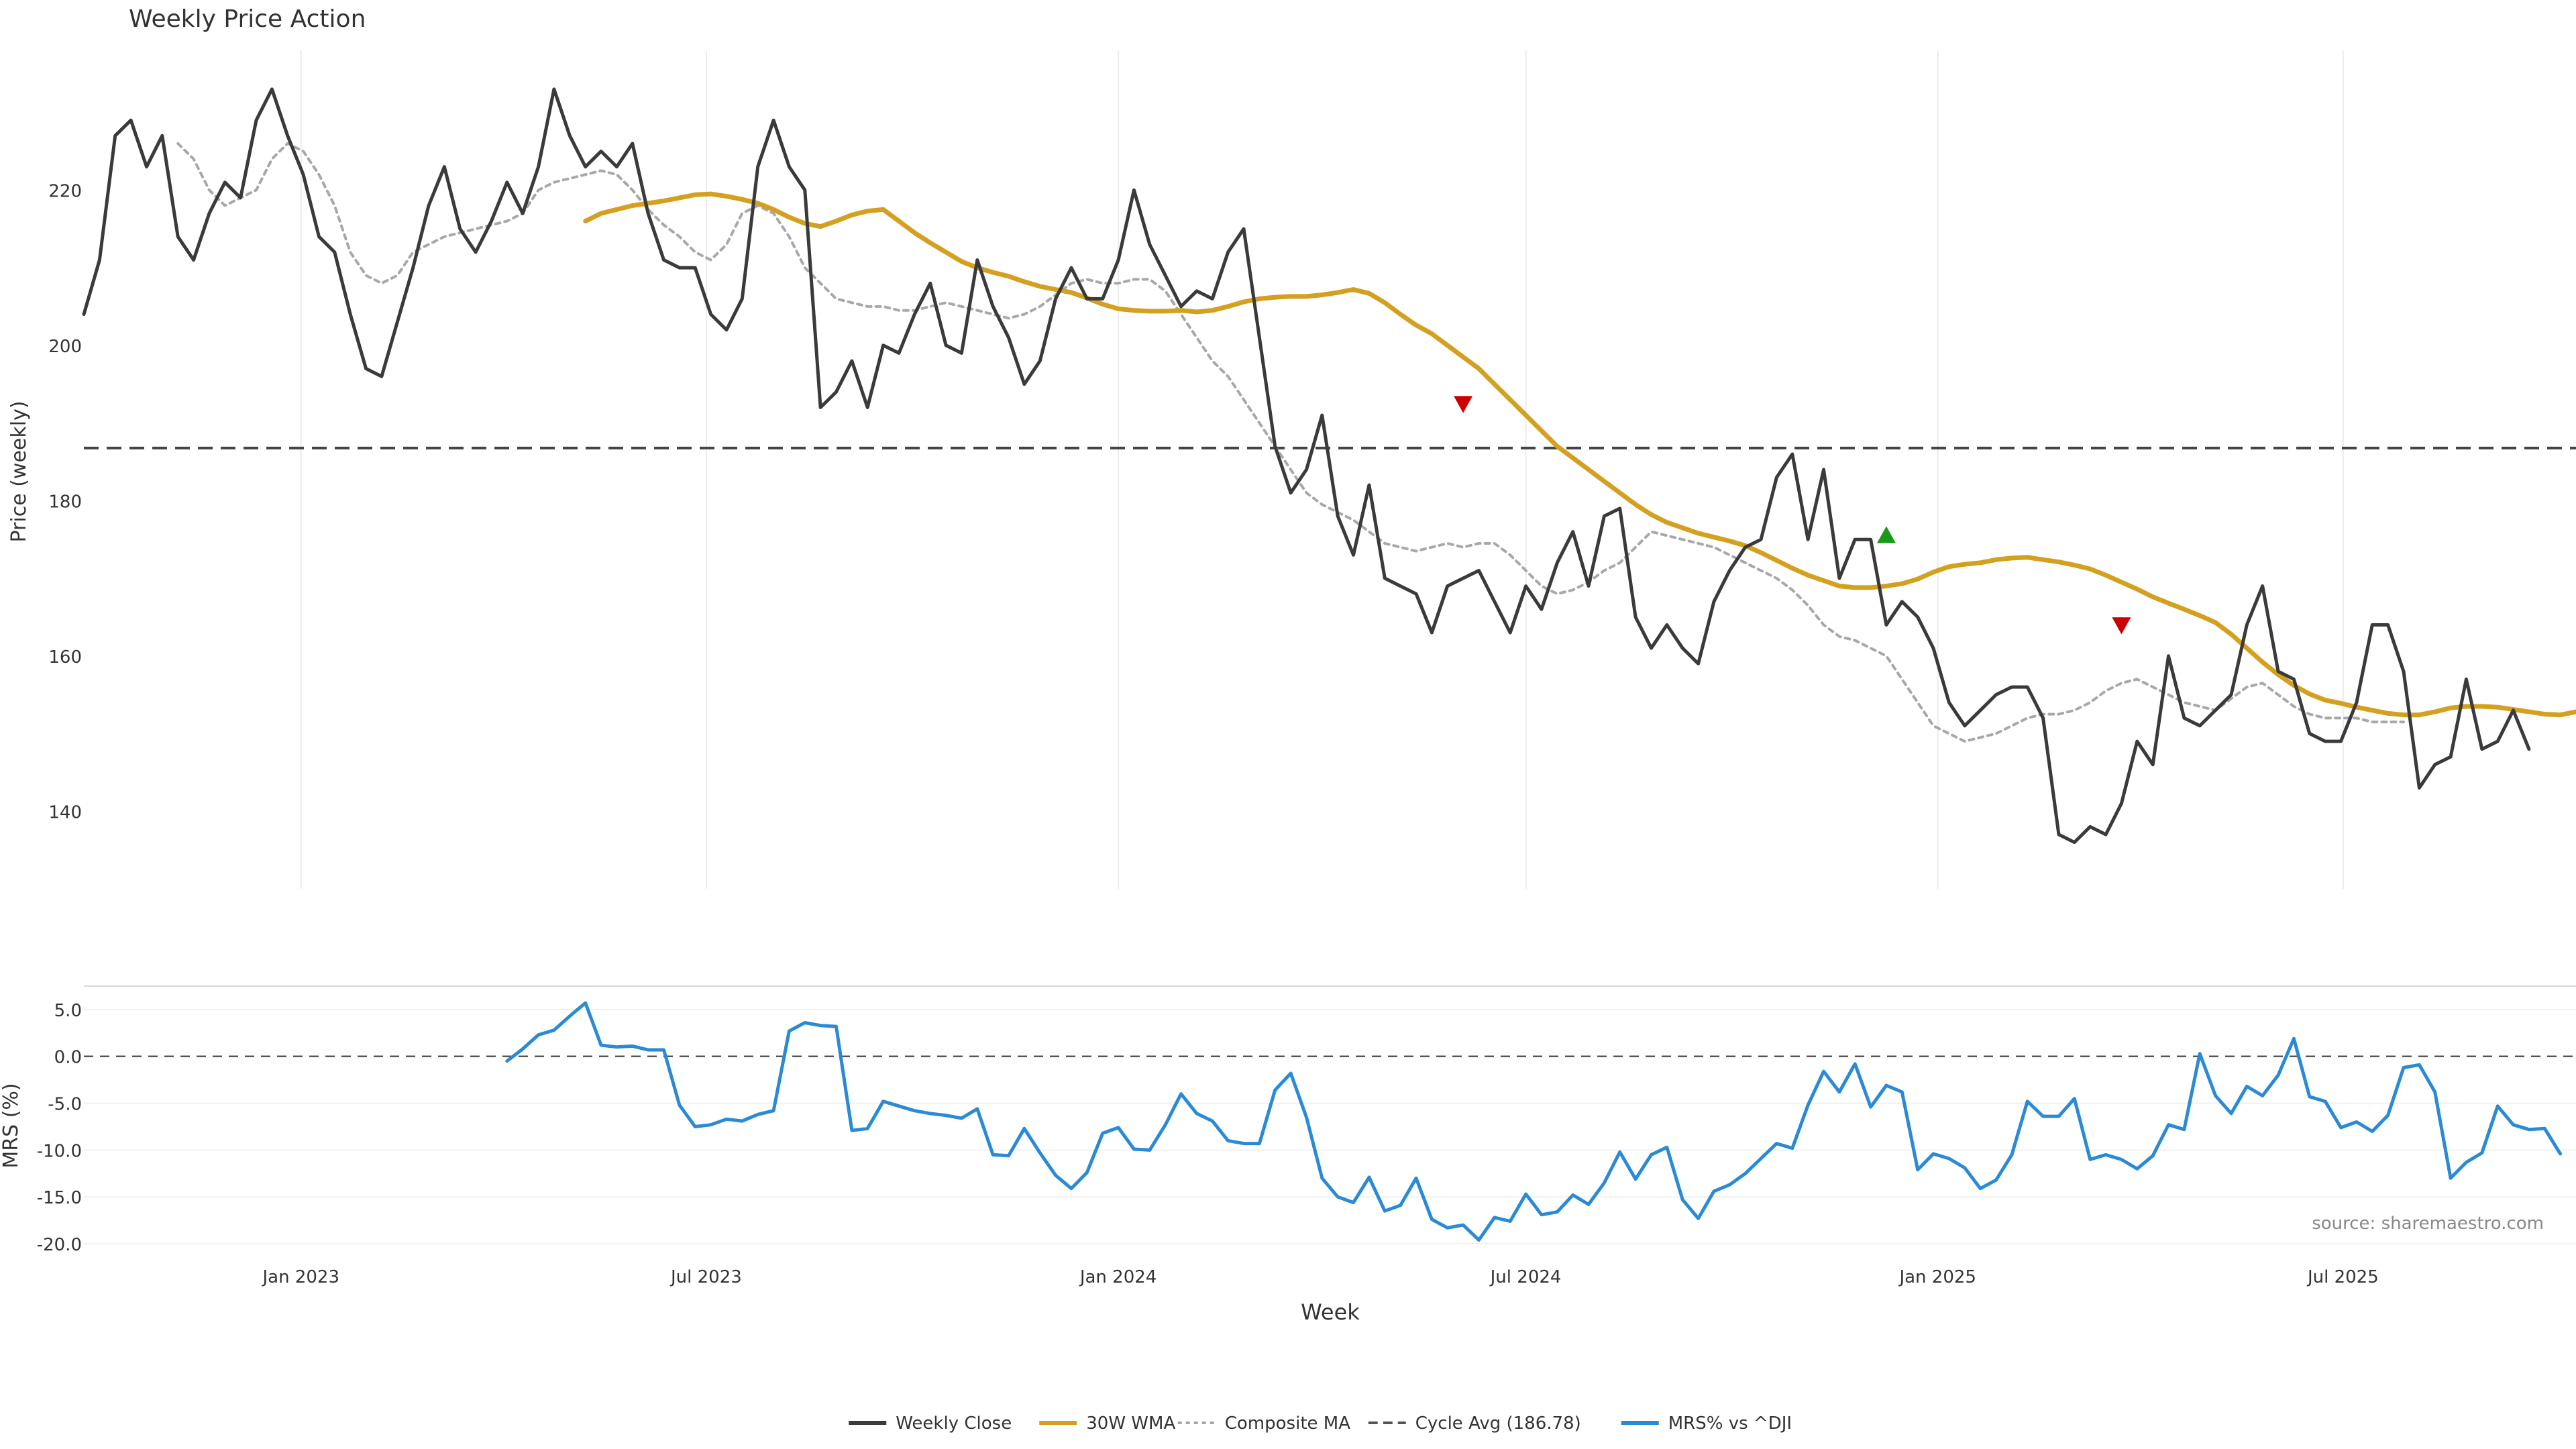 This screenshot has height=1449, width=2576. Describe the element at coordinates (1118, 1277) in the screenshot. I see `x-tick-label: Jan 2024` at that location.